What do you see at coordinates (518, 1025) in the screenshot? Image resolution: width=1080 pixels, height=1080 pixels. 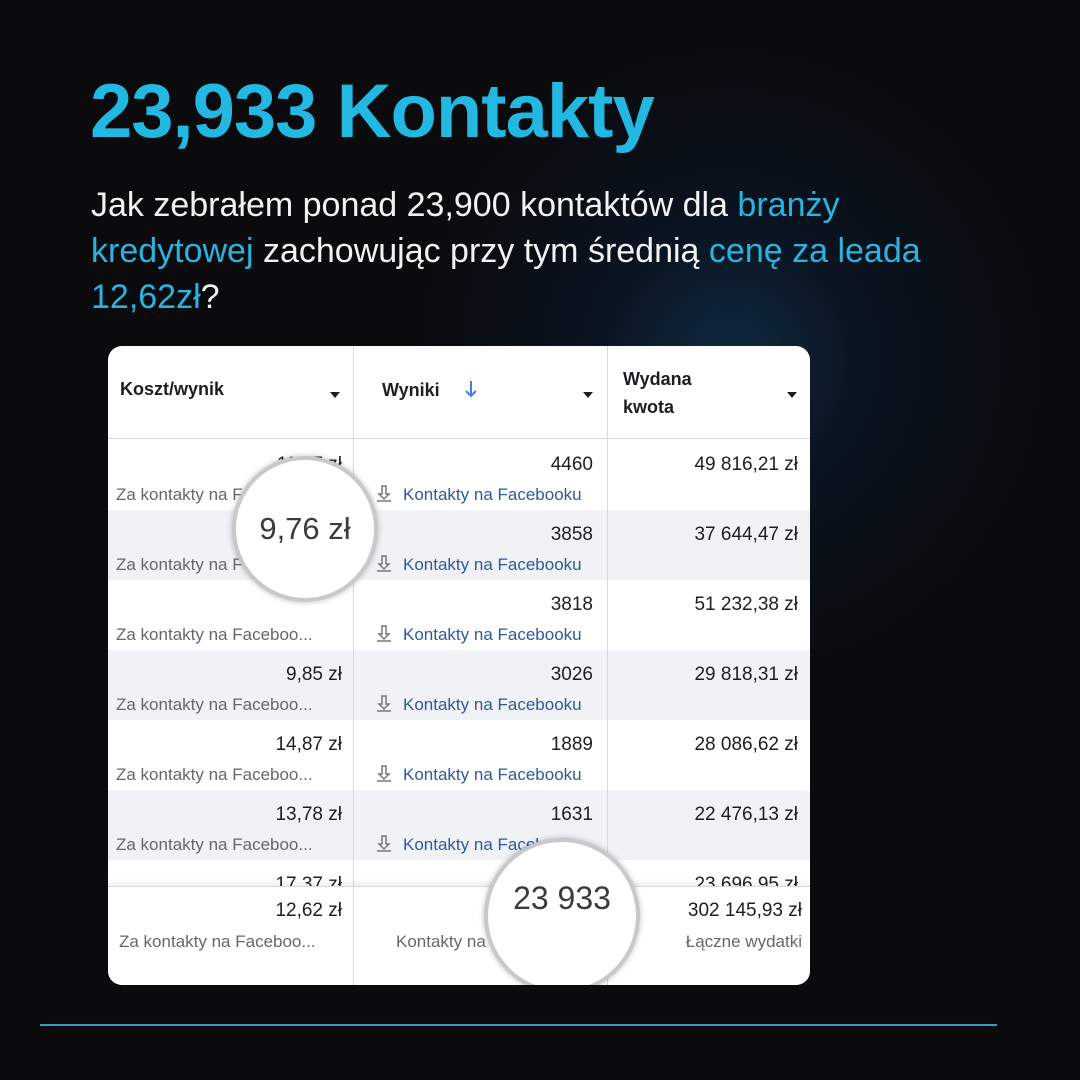 I see `divider` at bounding box center [518, 1025].